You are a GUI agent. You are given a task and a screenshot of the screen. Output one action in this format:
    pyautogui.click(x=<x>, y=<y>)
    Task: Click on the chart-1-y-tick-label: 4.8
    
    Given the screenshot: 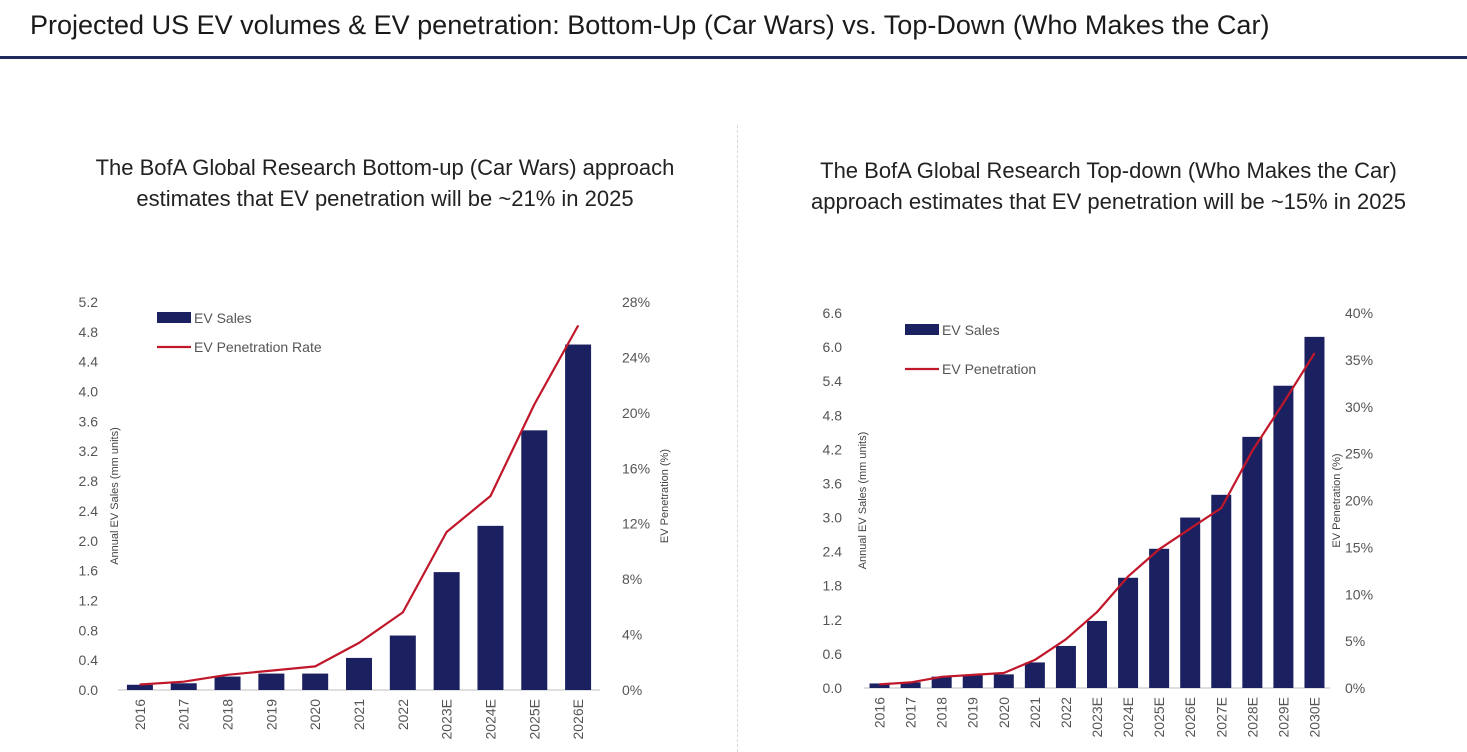 What is the action you would take?
    pyautogui.click(x=89, y=332)
    